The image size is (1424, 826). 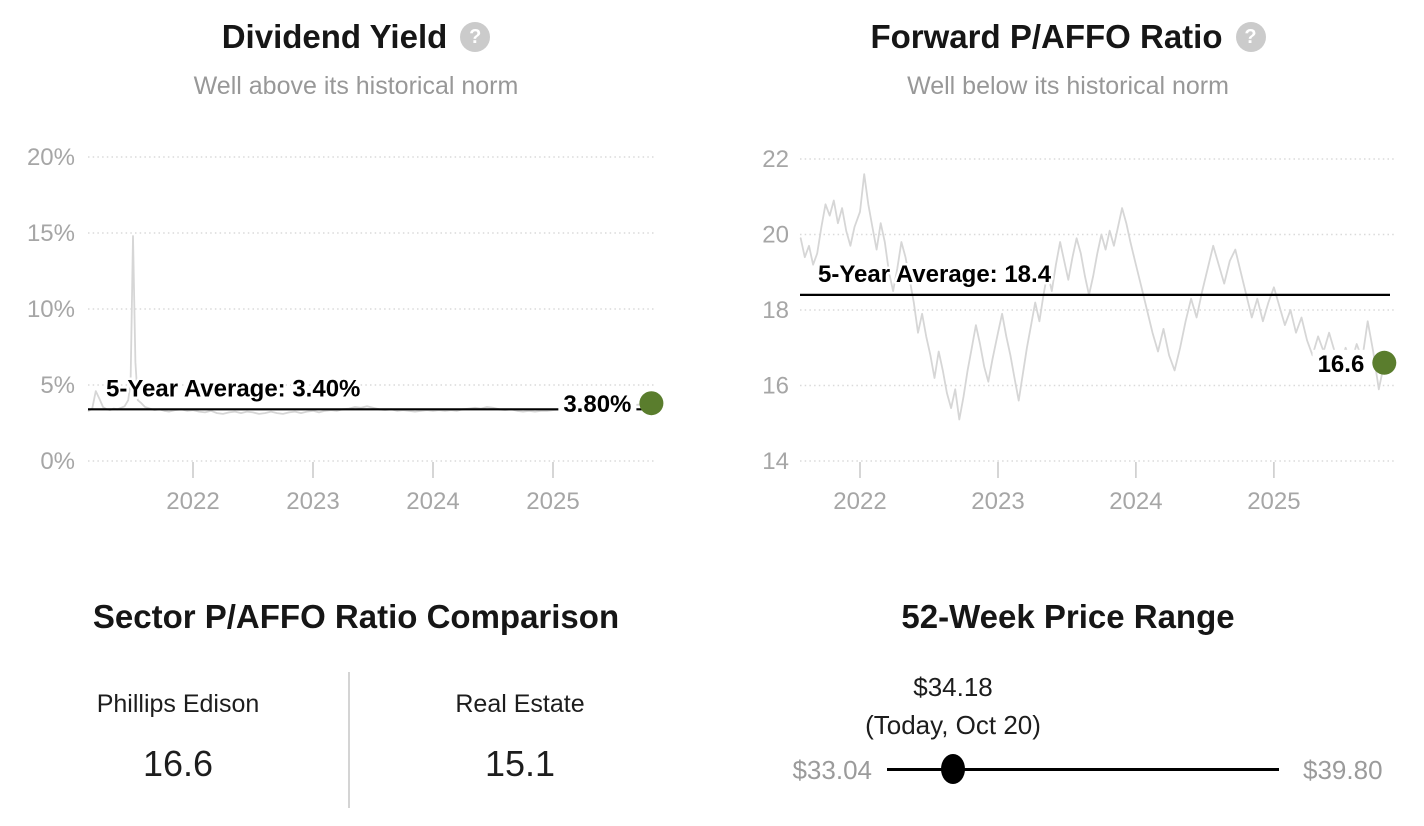 What do you see at coordinates (51, 233) in the screenshot?
I see `y-axis-tick-label: 15%` at bounding box center [51, 233].